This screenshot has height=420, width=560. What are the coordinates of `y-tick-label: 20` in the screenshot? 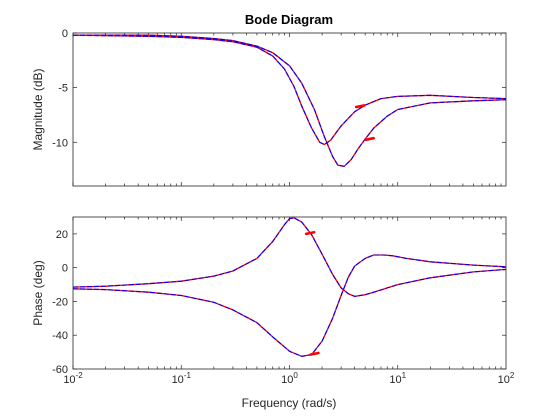 It's located at (62, 235).